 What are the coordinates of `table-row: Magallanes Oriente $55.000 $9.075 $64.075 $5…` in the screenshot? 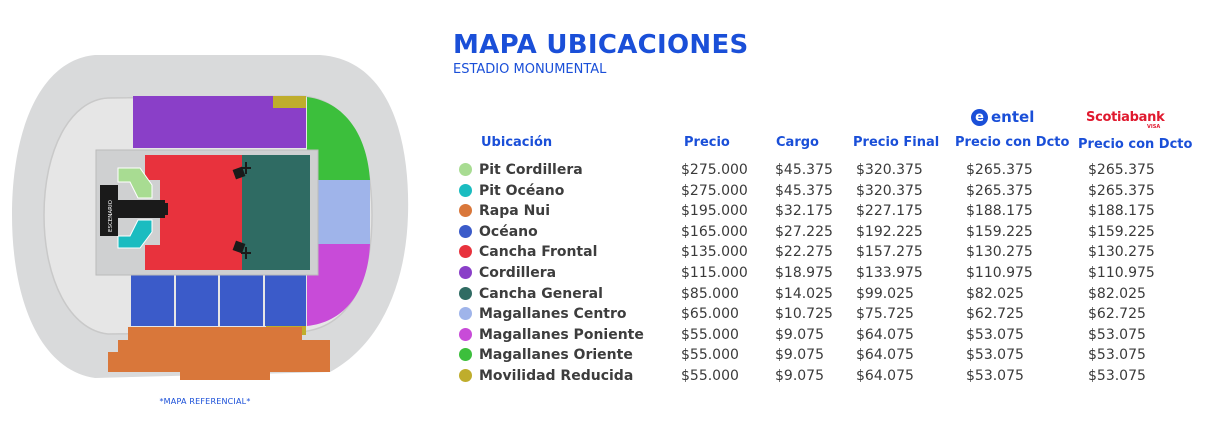 It's located at (604, 355).